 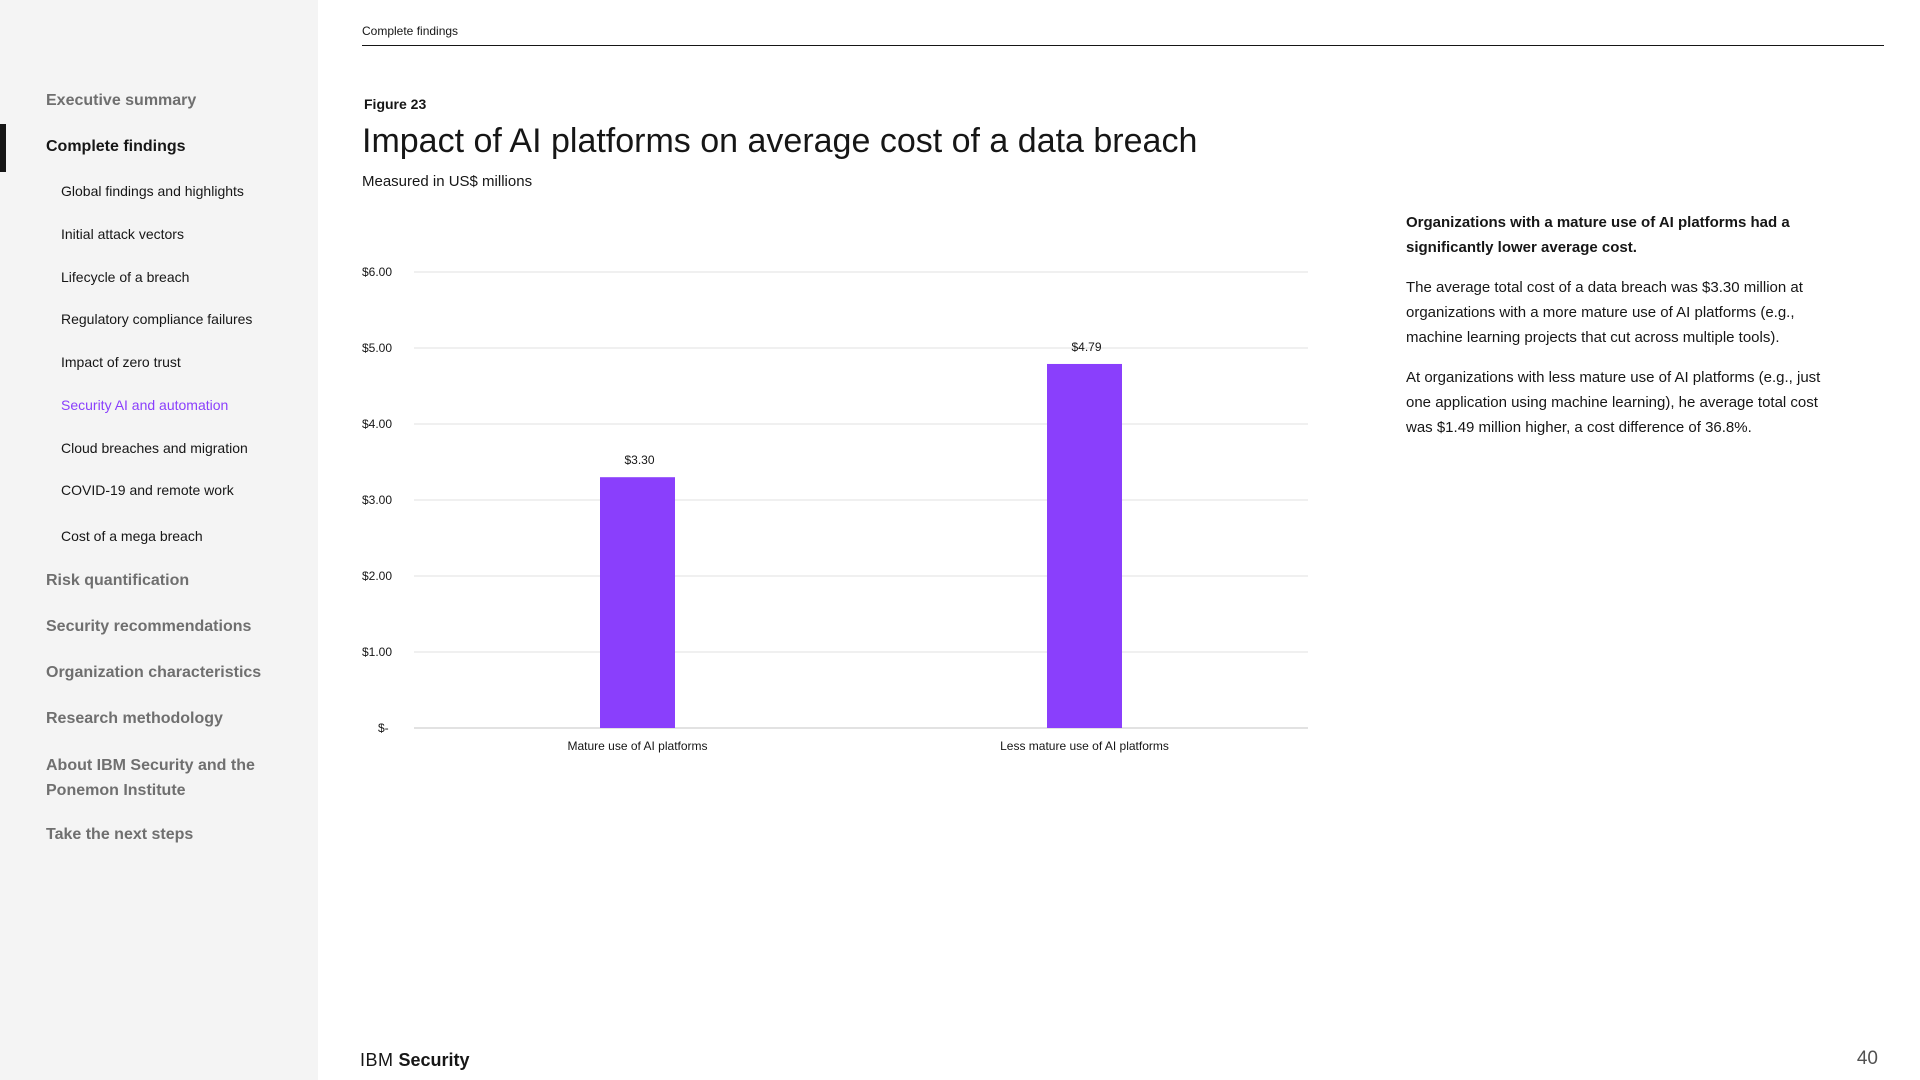 I want to click on nav-mega-breach: Cost of a mega breach, so click(x=132, y=536).